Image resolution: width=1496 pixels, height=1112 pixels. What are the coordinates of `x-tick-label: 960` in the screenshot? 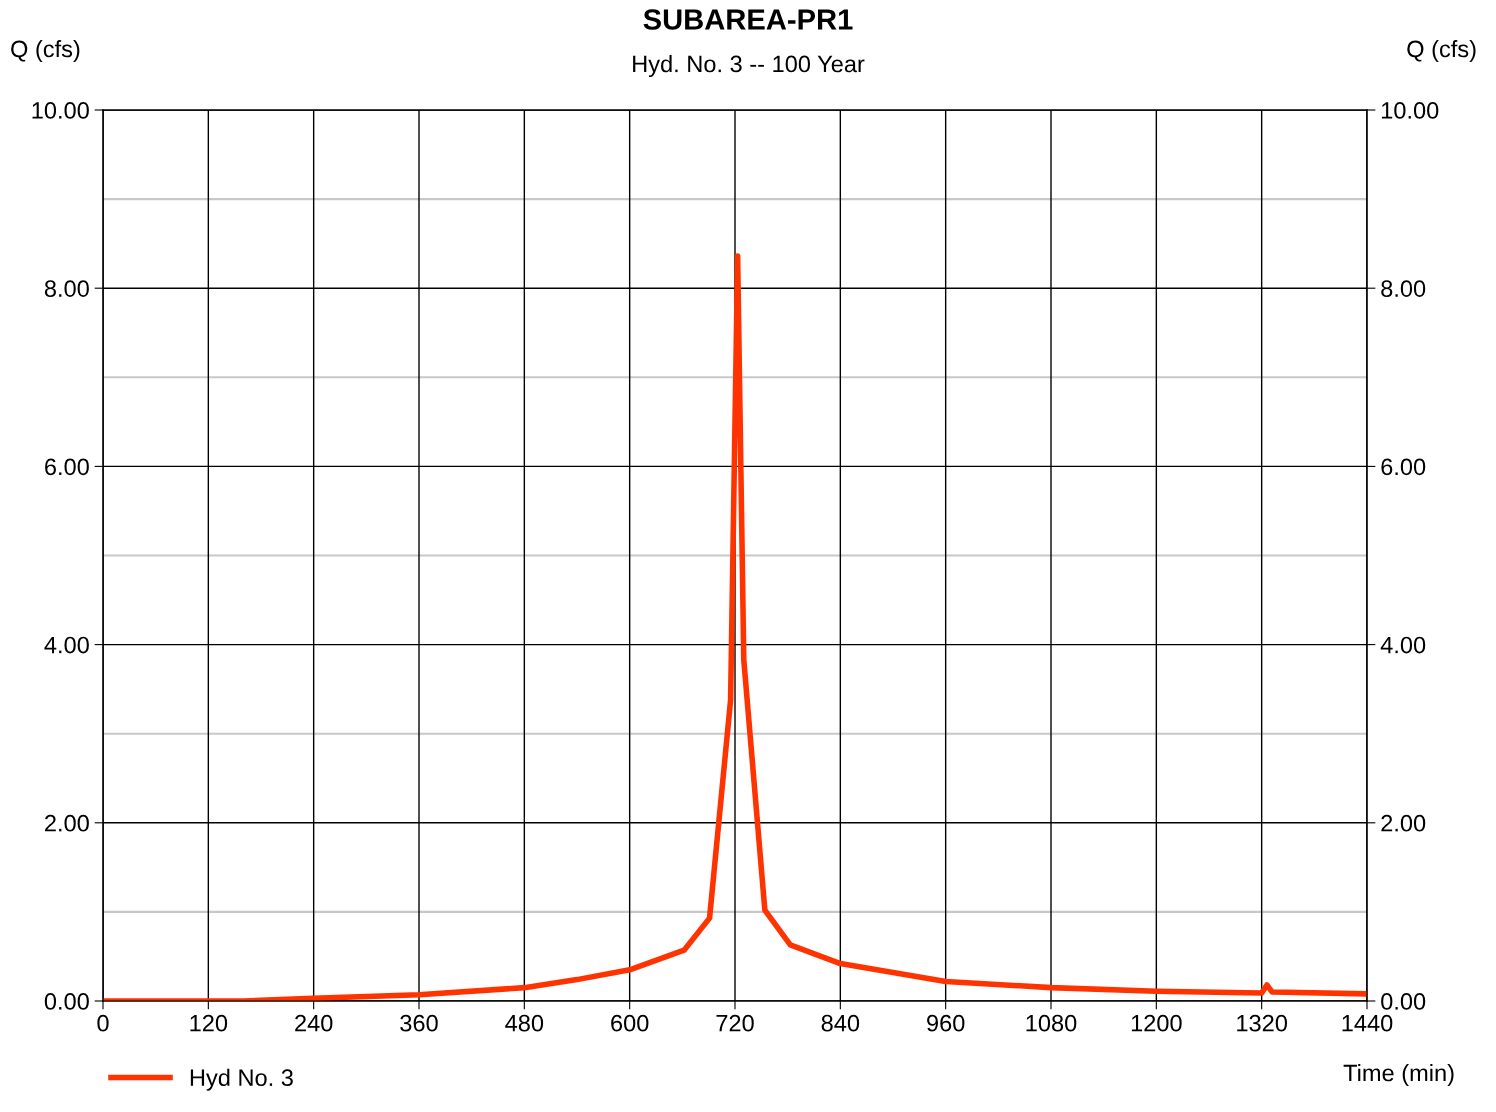 It's located at (946, 1023).